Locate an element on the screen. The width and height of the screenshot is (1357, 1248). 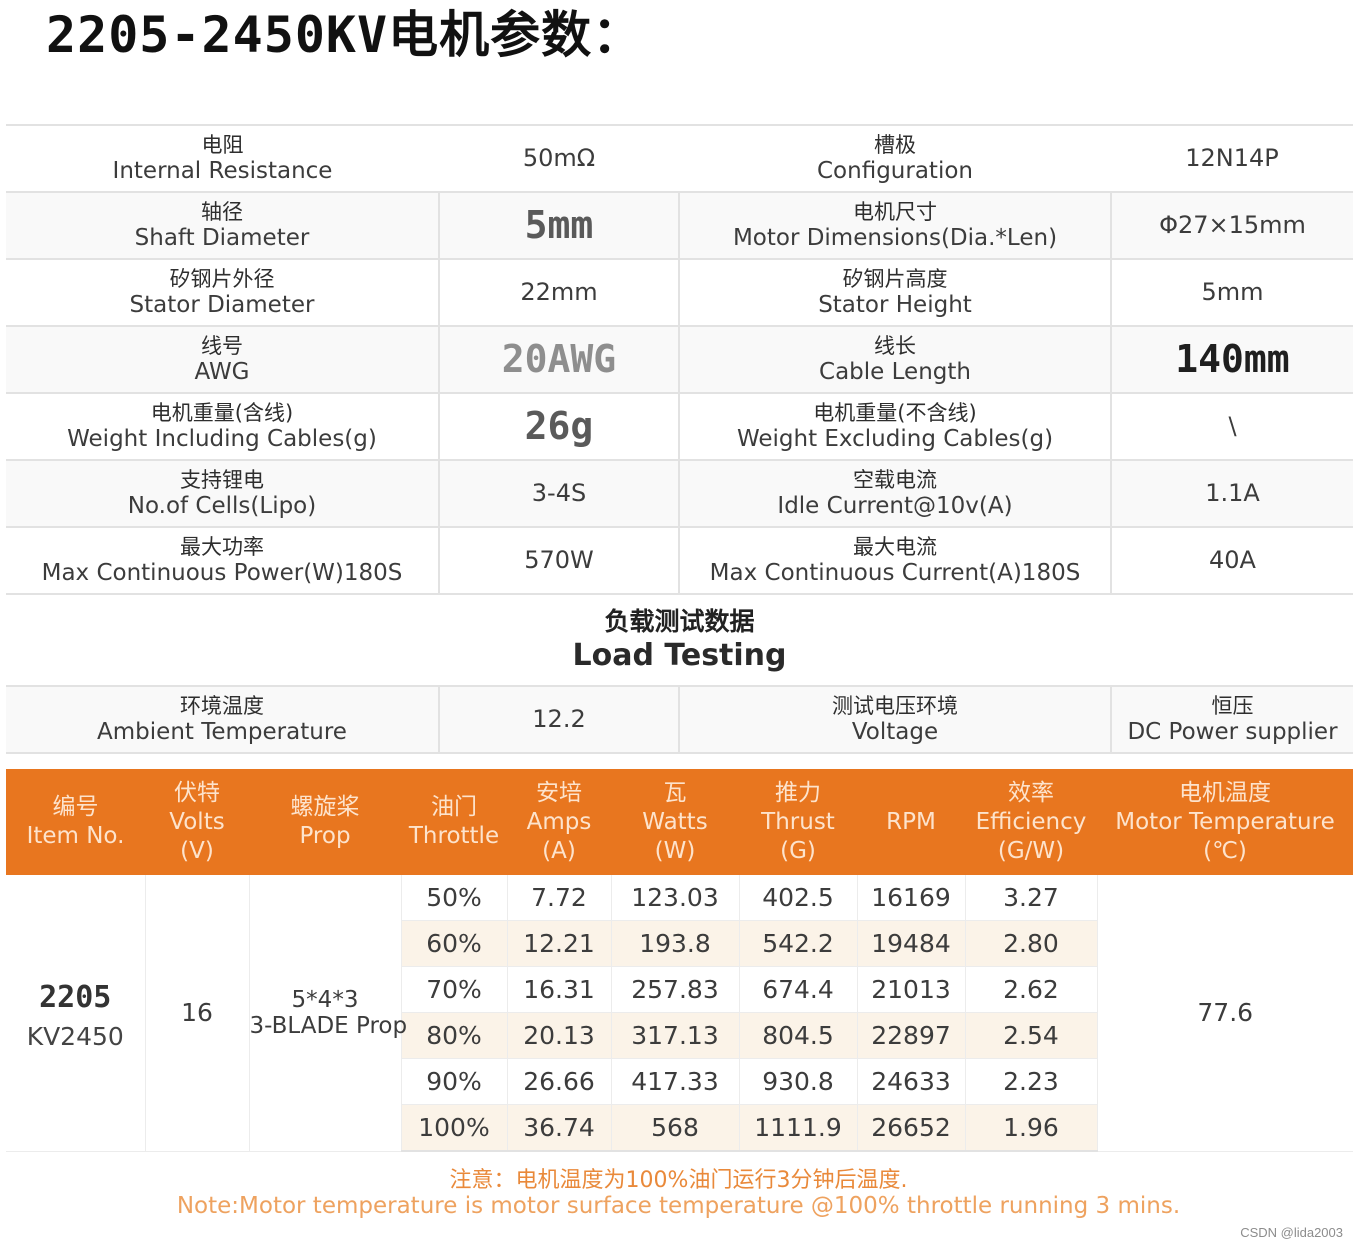
col-header-motor-temp: 电机温度 Motor Temperature (℃) is located at coordinates (1225, 822).